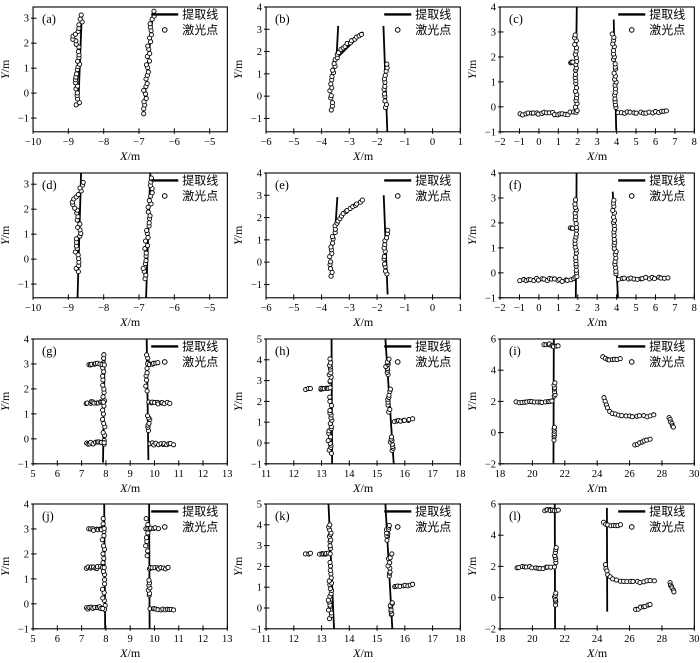 This screenshot has height=663, width=700. Describe the element at coordinates (49, 350) in the screenshot. I see `subplot-letter: (g)` at that location.